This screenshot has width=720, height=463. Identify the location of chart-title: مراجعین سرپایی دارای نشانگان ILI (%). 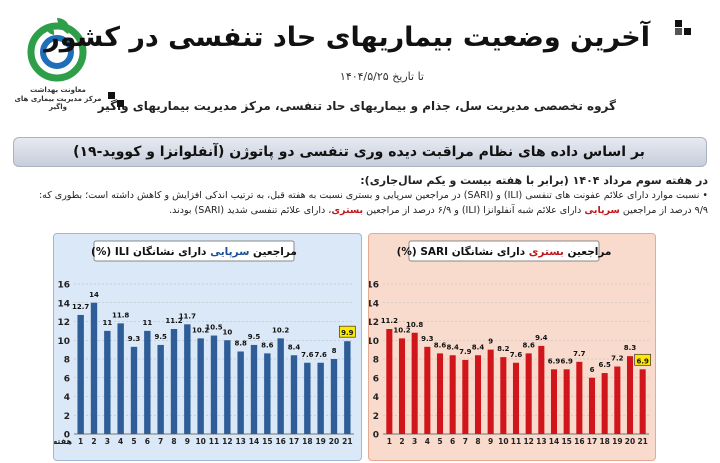
(194, 251).